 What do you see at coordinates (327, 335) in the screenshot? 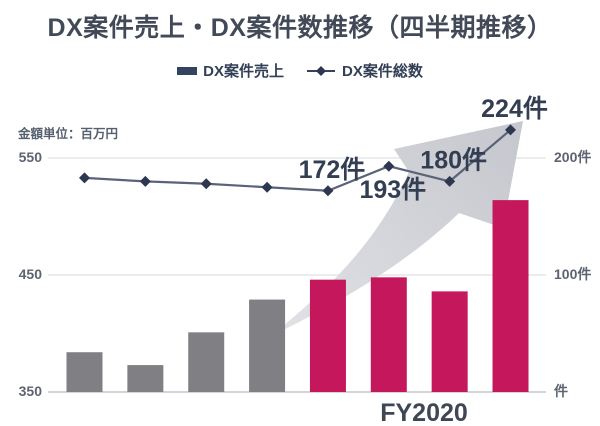
I see `bar-DX案件売上-q5` at bounding box center [327, 335].